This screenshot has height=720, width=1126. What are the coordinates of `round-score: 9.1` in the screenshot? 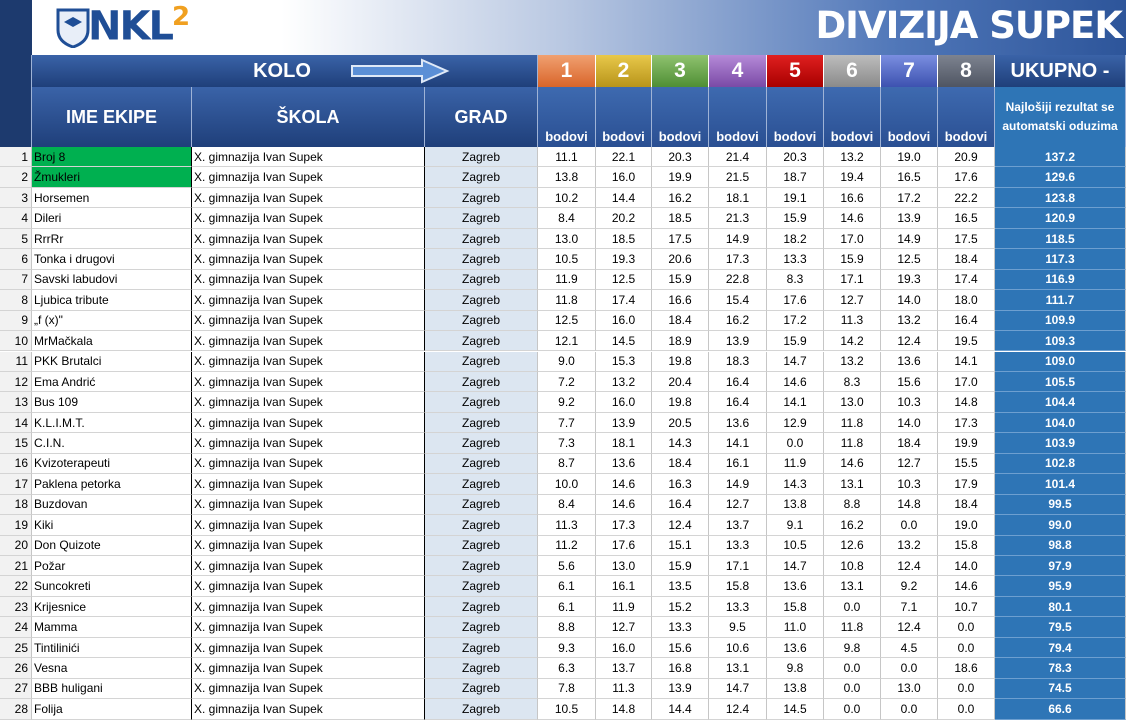 It's located at (795, 525).